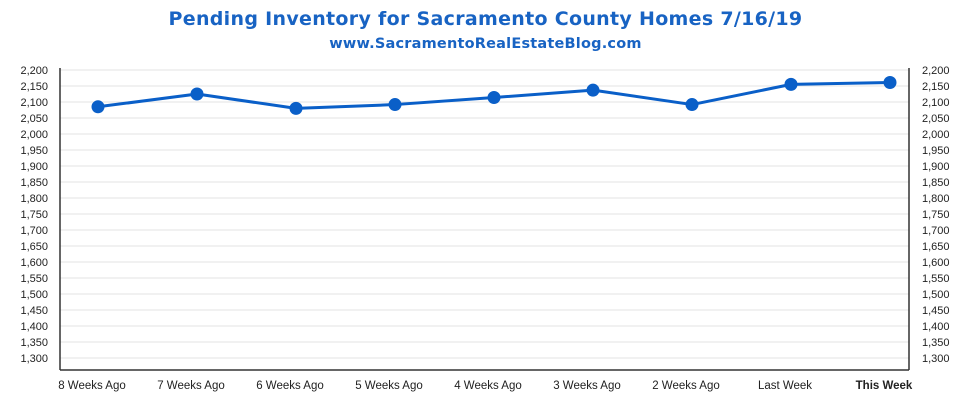  I want to click on y-tick-label-right: 1,800, so click(936, 199).